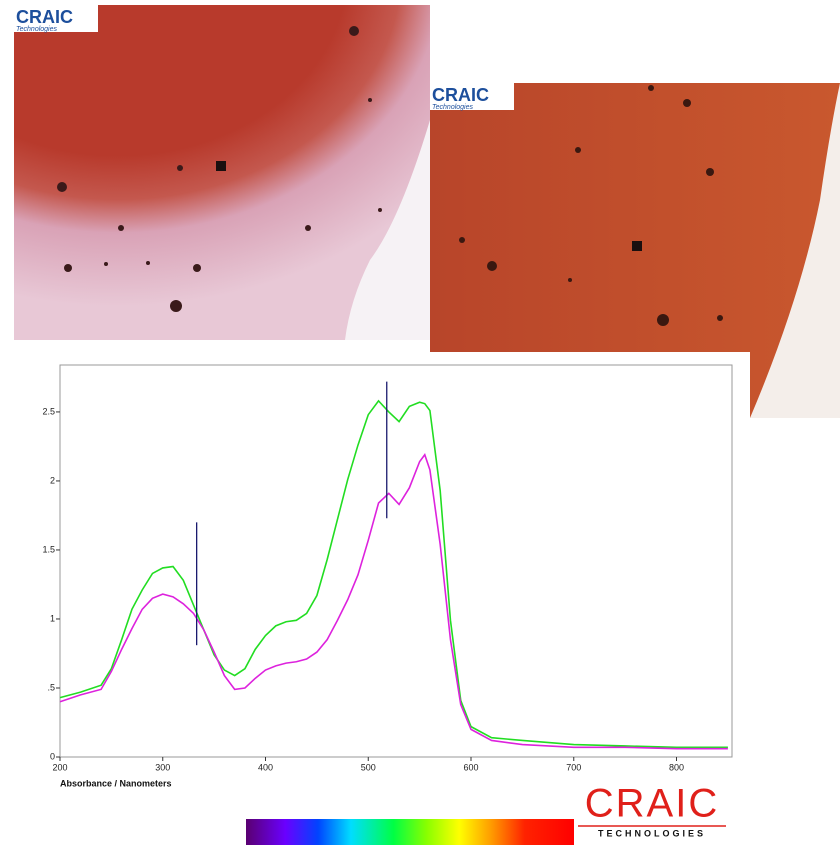 This screenshot has height=845, width=840. Describe the element at coordinates (573, 767) in the screenshot. I see `x-tick-label: 700` at that location.